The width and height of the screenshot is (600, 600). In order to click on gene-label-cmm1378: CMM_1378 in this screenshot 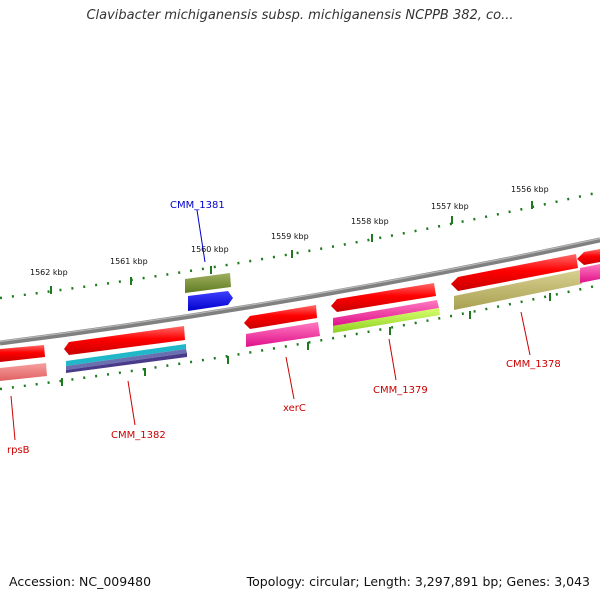, I will do `click(533, 364)`.